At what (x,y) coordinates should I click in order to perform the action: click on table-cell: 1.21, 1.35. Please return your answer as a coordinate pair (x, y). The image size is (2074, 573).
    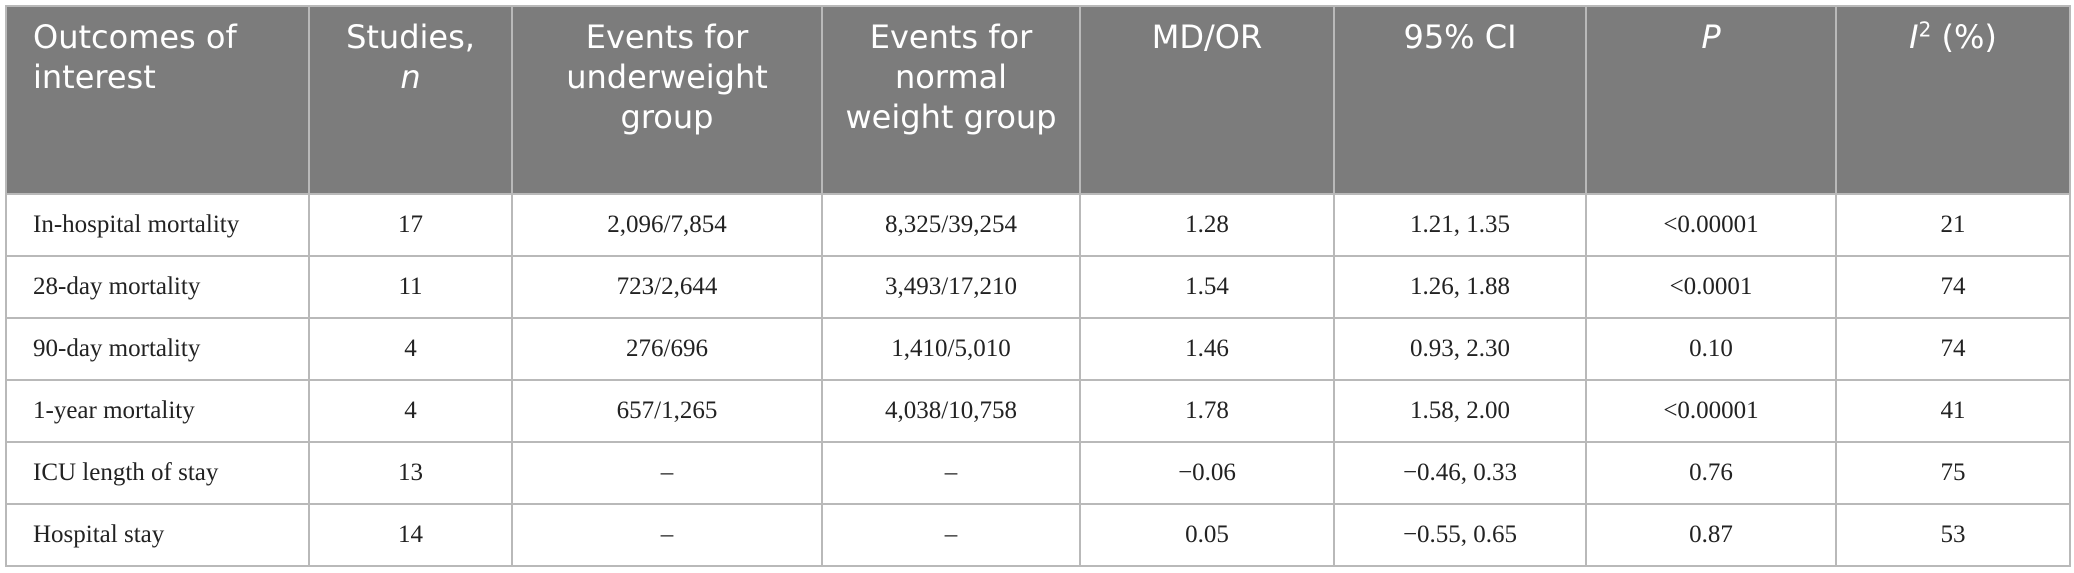
    Looking at the image, I should click on (1460, 225).